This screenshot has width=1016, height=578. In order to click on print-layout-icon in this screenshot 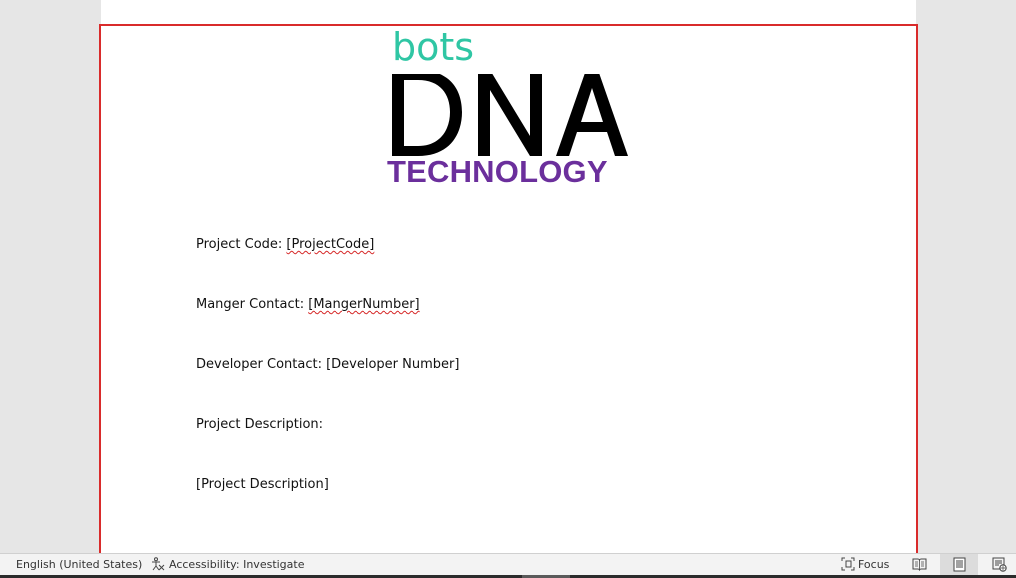, I will do `click(959, 566)`.